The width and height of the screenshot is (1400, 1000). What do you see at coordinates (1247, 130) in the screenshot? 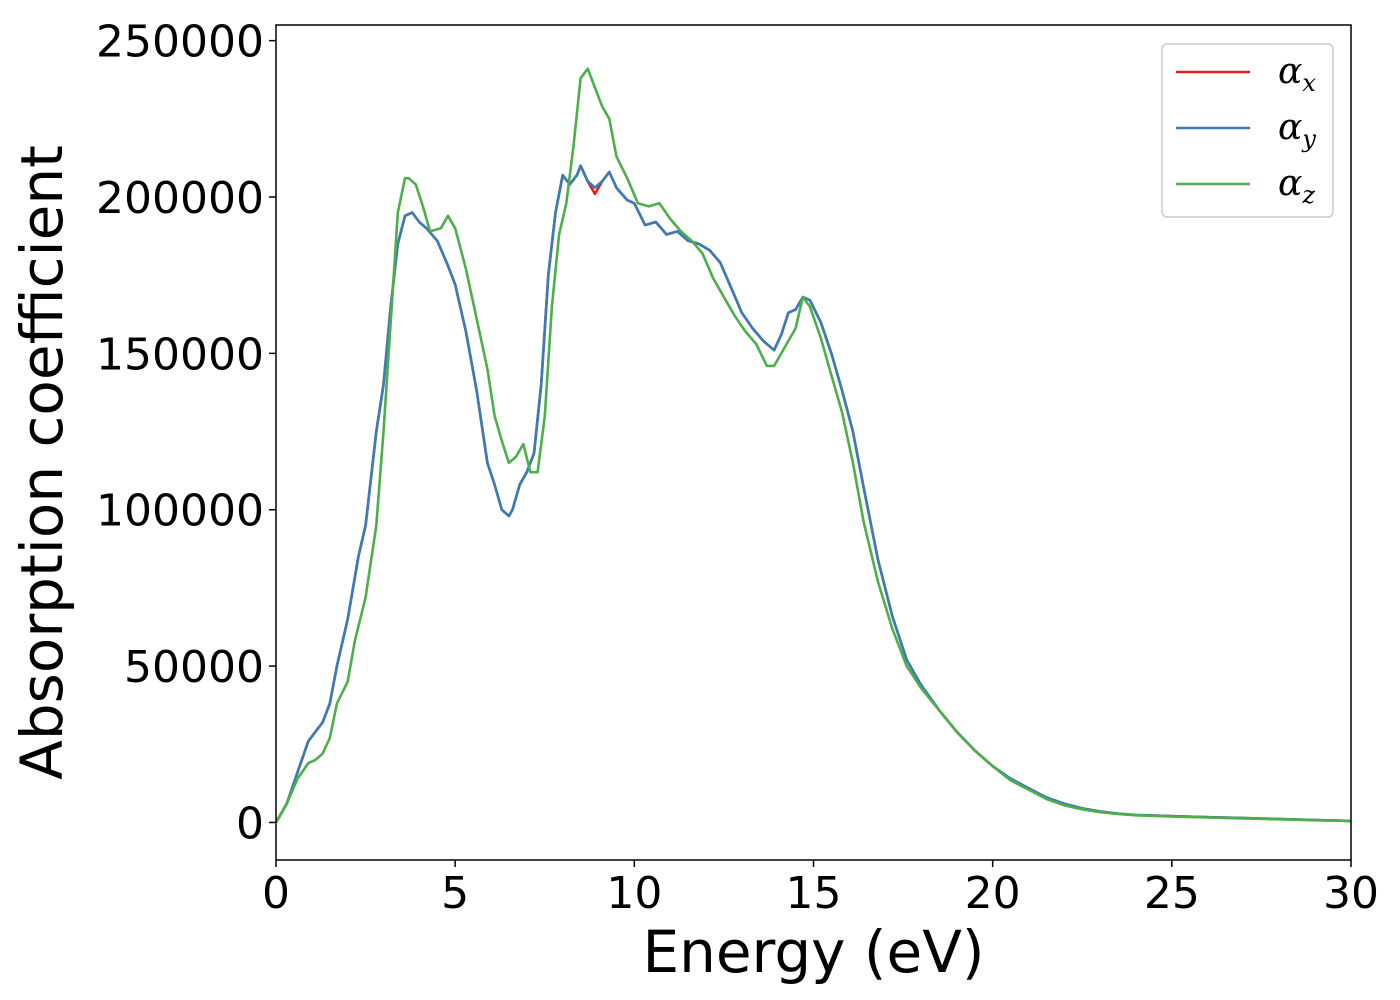
I see `legend-box` at bounding box center [1247, 130].